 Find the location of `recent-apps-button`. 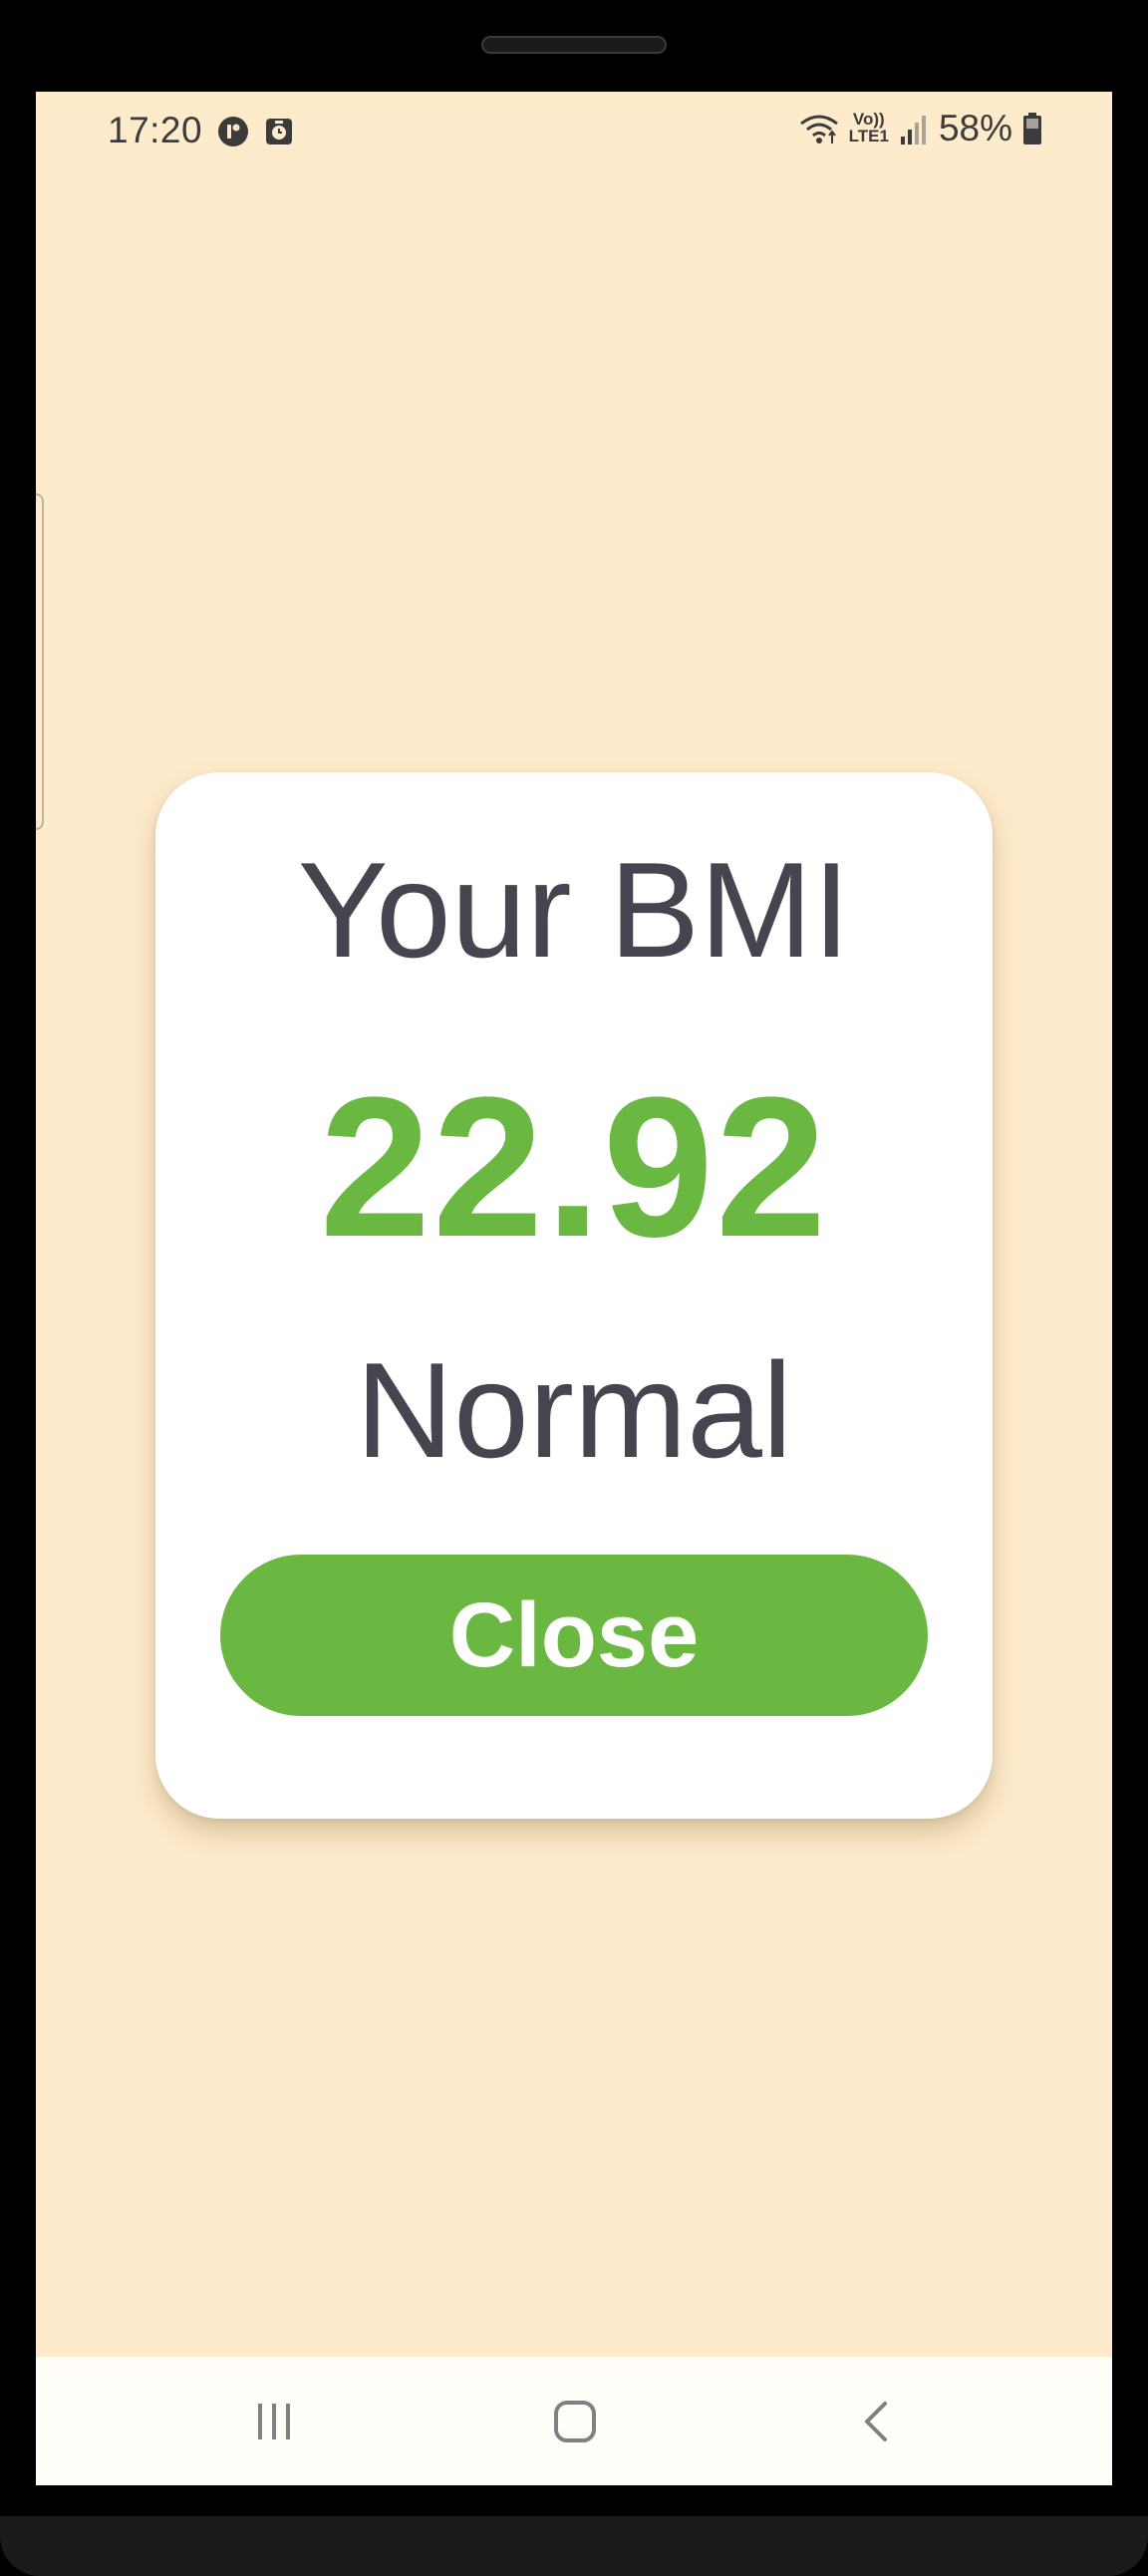

recent-apps-button is located at coordinates (274, 2421).